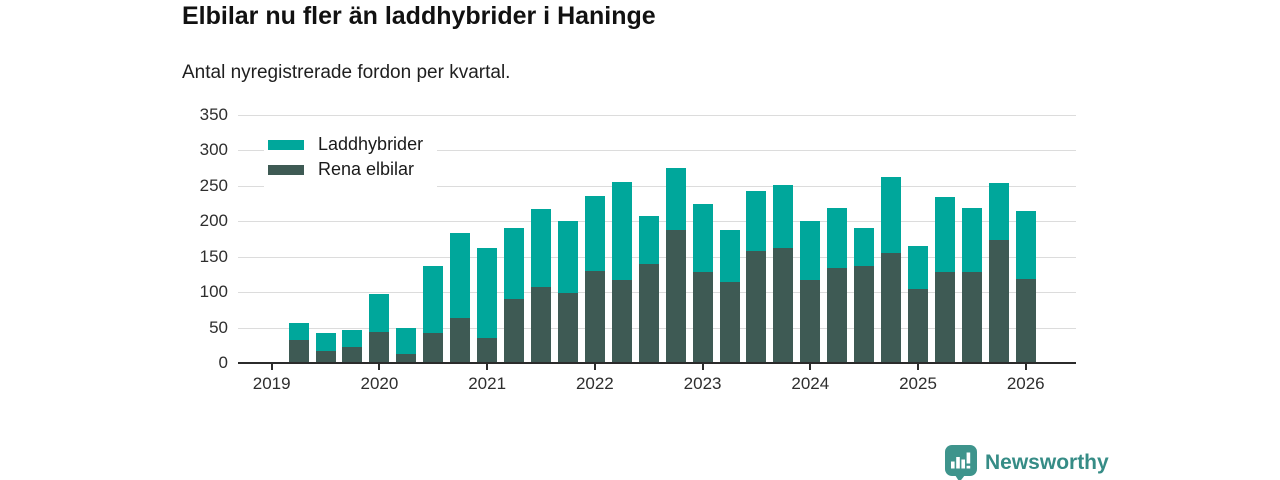 The image size is (1280, 480). What do you see at coordinates (594, 383) in the screenshot?
I see `x-tick-label: 2022` at bounding box center [594, 383].